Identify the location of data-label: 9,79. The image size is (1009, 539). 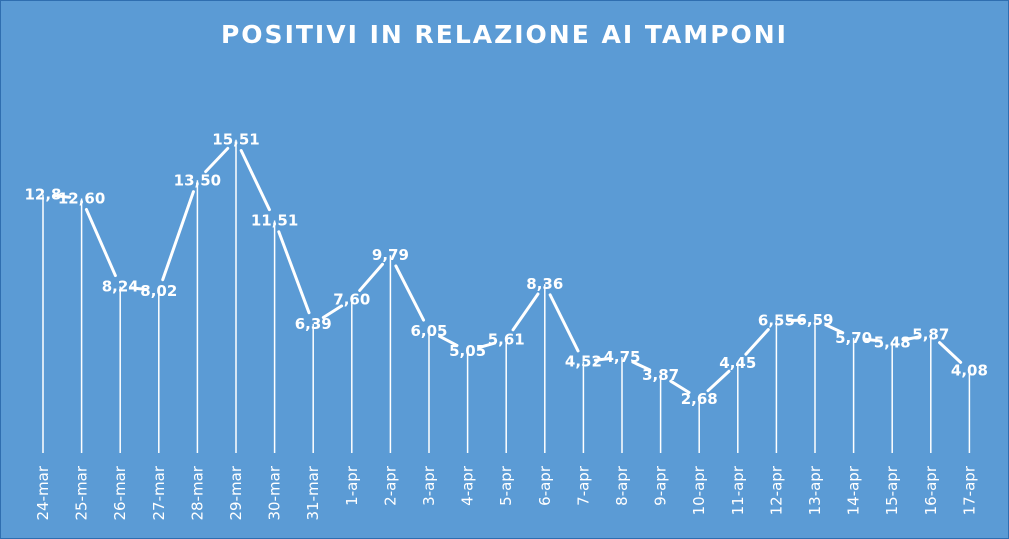
(390, 255).